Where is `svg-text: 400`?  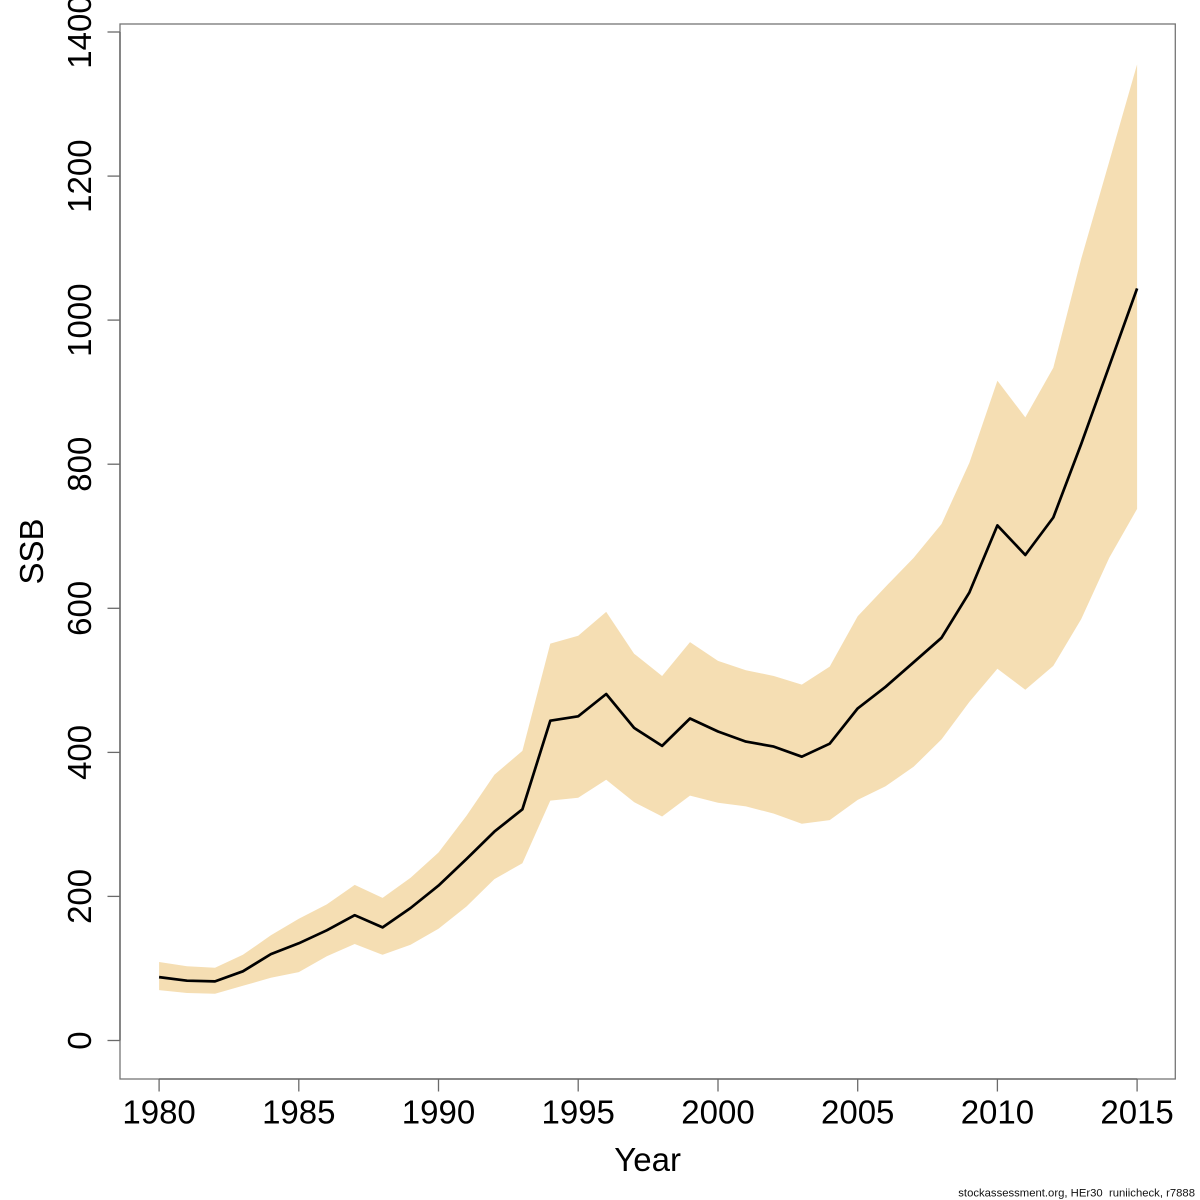
svg-text: 400 is located at coordinates (79, 752).